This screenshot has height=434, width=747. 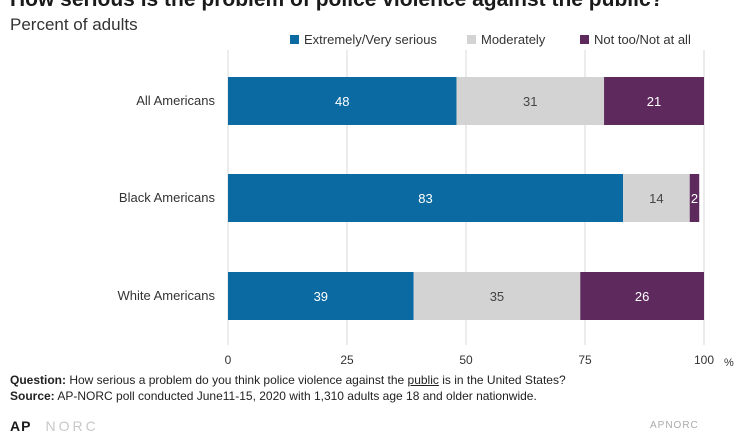 I want to click on data-label: 21, so click(x=654, y=101).